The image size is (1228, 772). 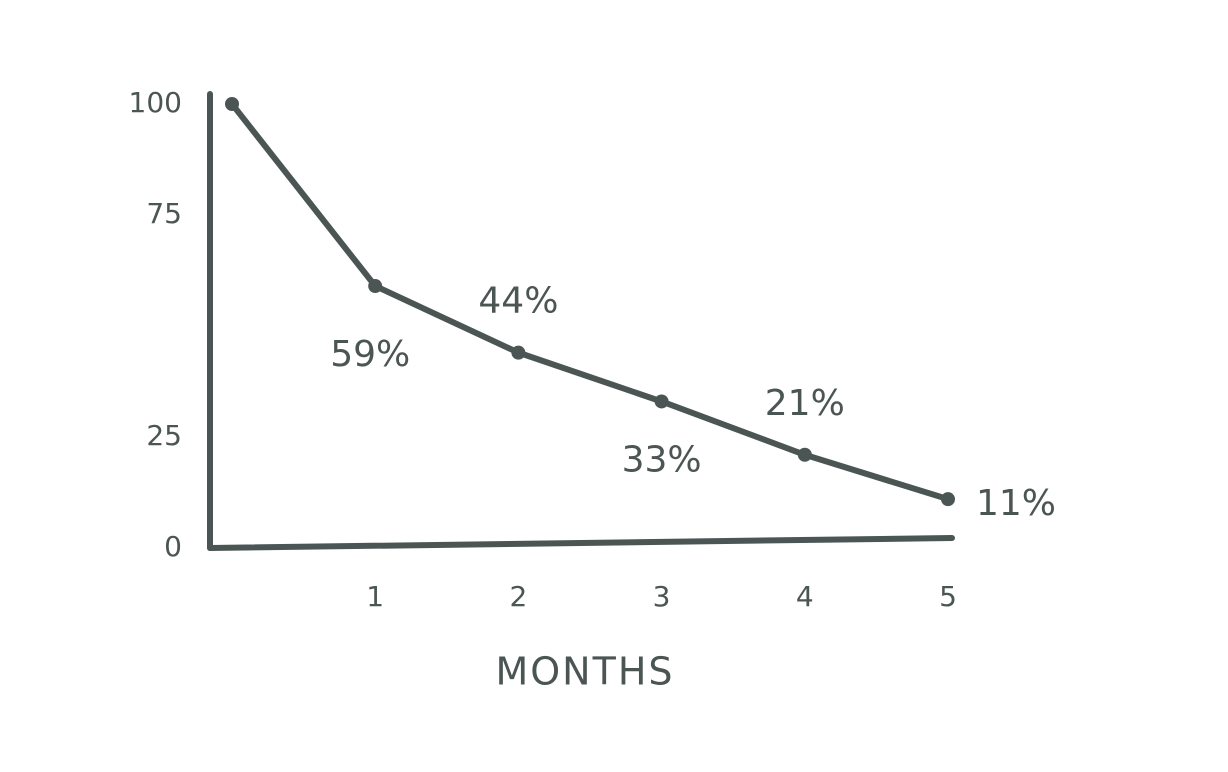 I want to click on value-label: 44%, so click(x=518, y=301).